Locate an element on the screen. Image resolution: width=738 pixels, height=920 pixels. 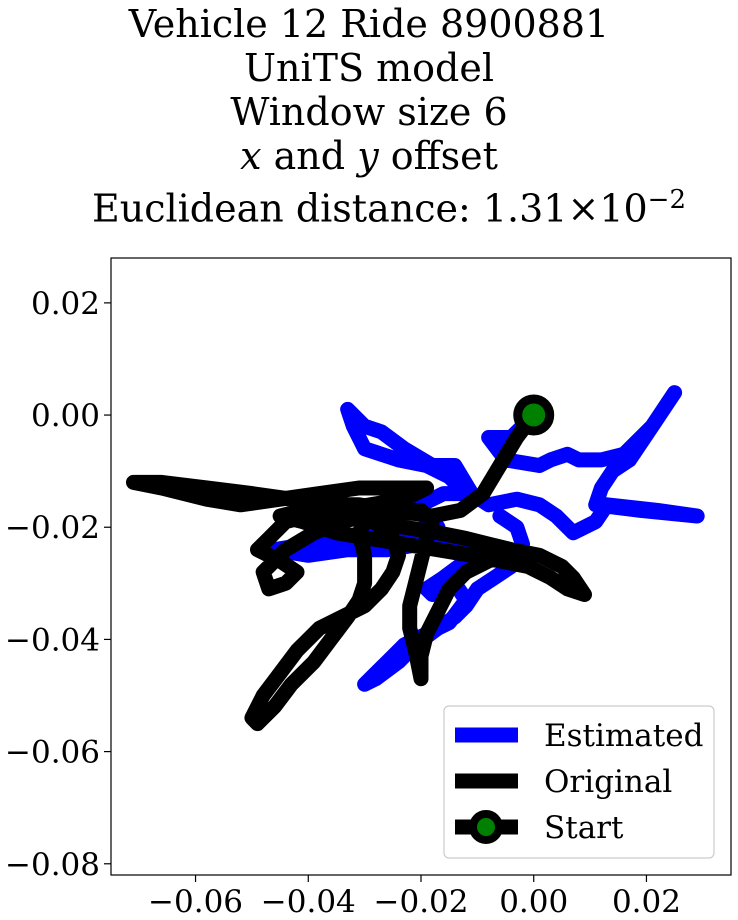
y-tick-label: 0.00 is located at coordinates (65, 416).